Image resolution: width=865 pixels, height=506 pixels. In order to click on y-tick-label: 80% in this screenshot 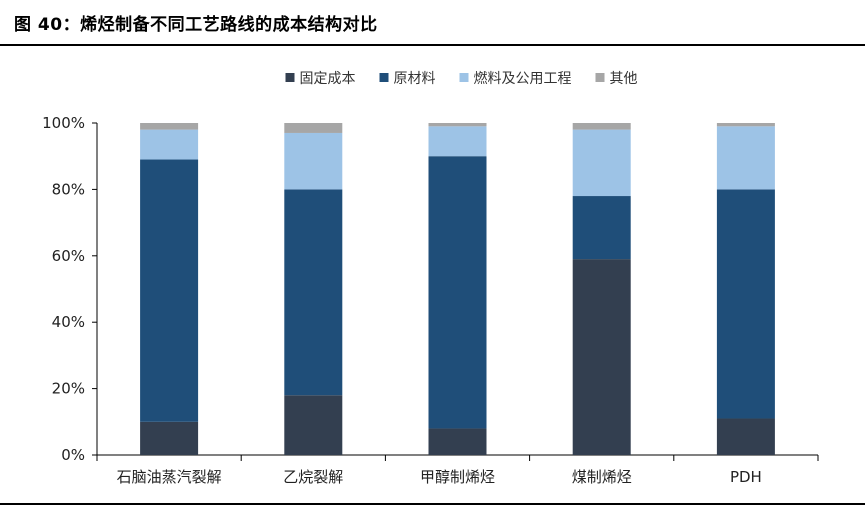, I will do `click(68, 189)`.